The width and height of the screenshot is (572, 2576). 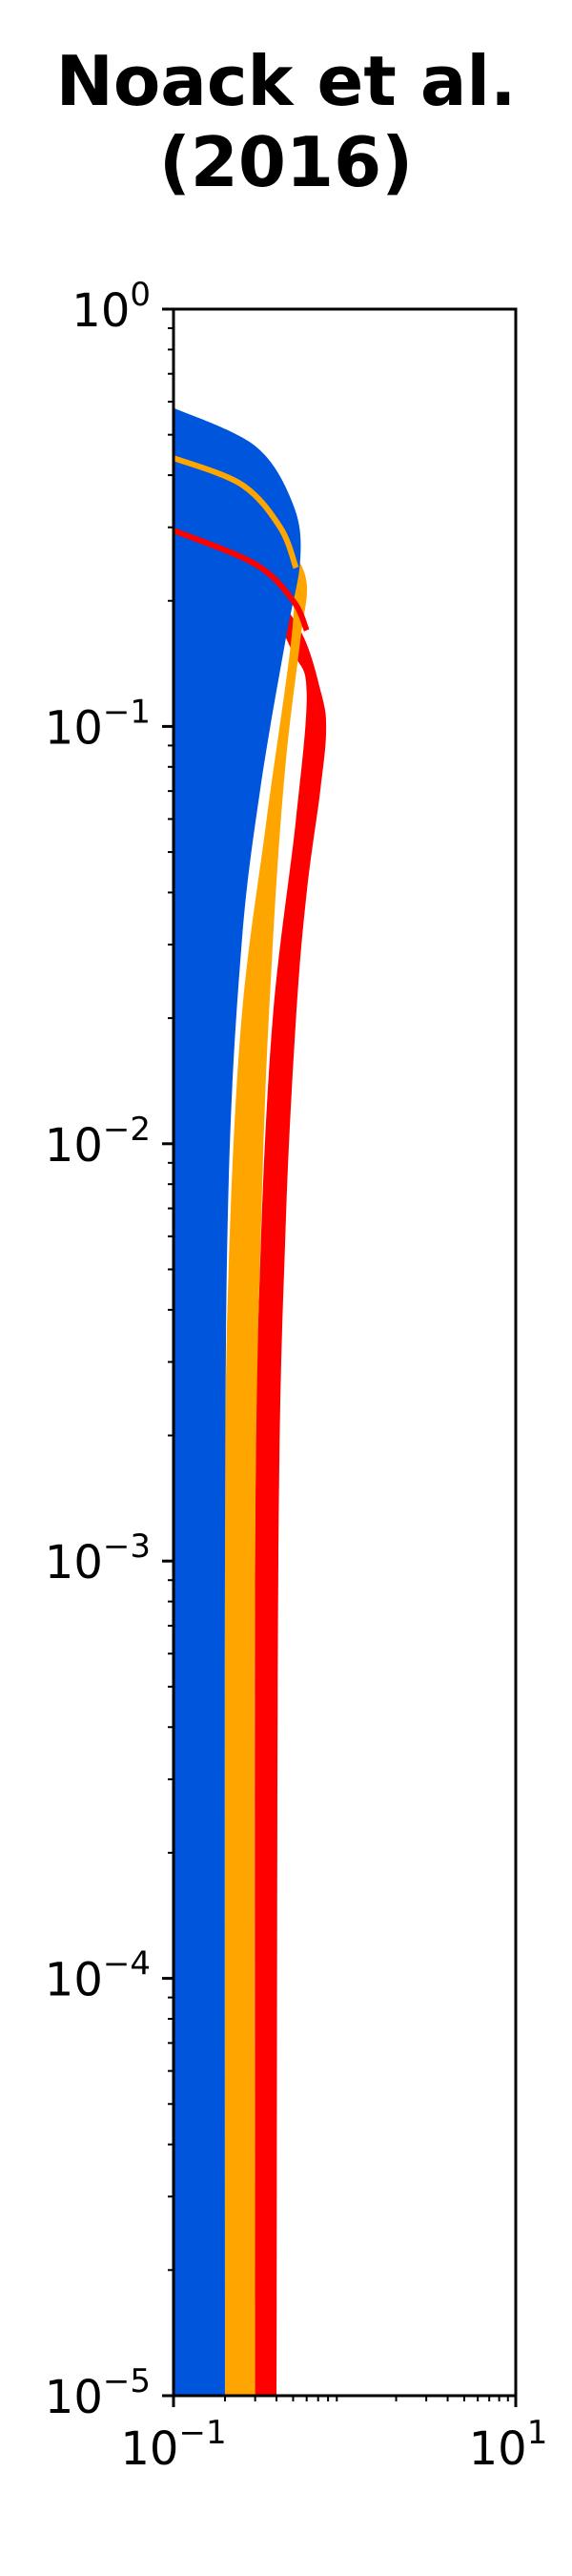 I want to click on x-tick-label-2: 10¹, so click(x=509, y=2445).